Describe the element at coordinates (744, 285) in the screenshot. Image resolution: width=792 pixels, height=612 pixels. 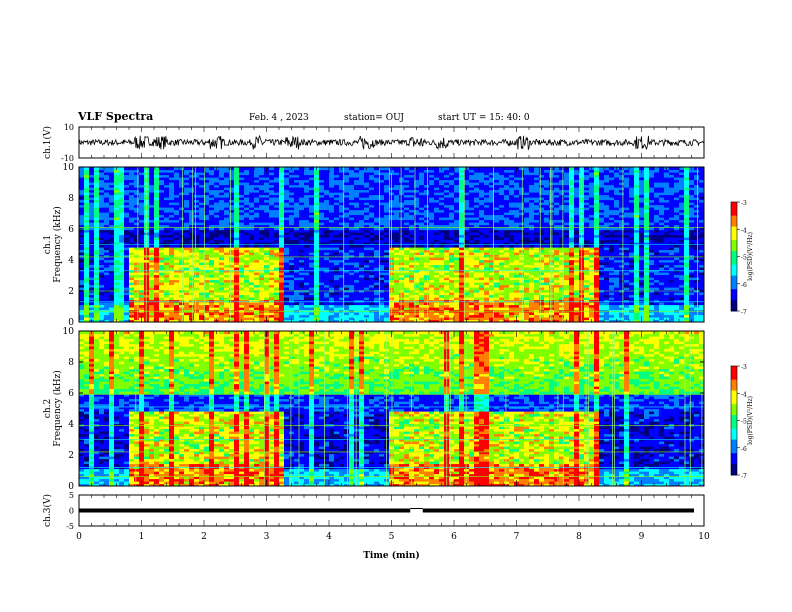
I see `s1-colorbar-tick-label: -6` at that location.